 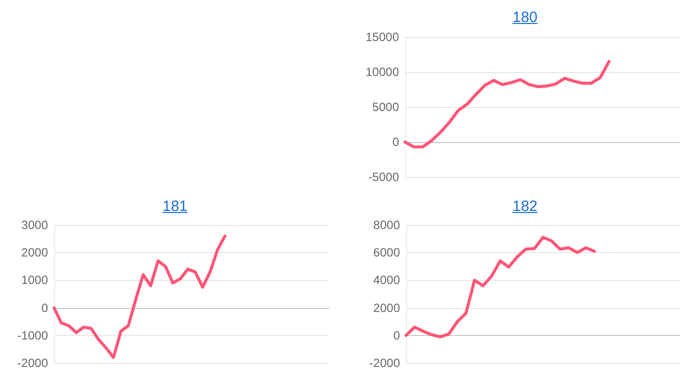 What do you see at coordinates (34, 280) in the screenshot?
I see `y-tick-label: 1000` at bounding box center [34, 280].